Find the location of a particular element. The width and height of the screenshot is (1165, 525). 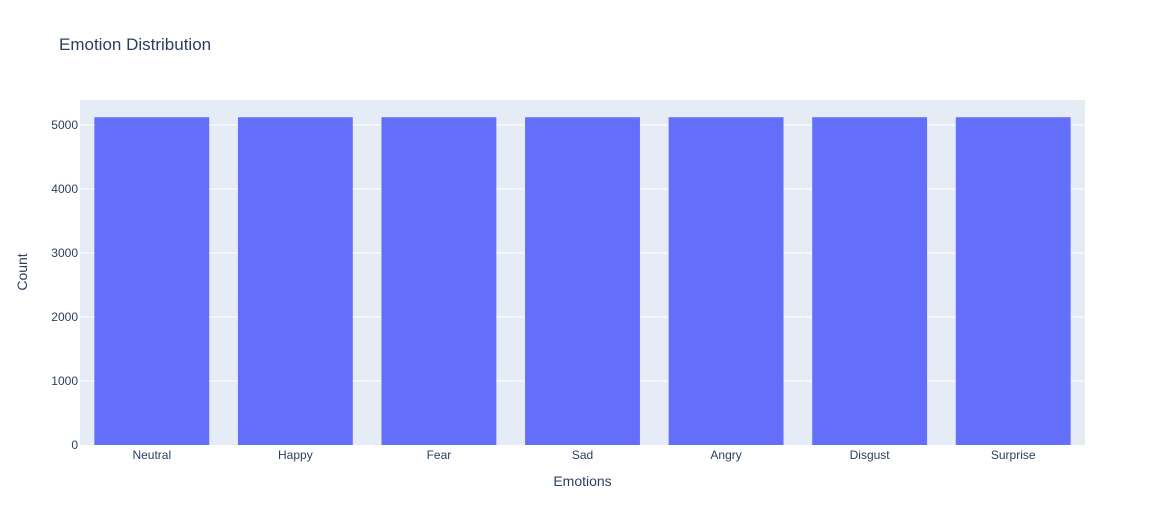

x-tick-label: Neutral is located at coordinates (151, 455).